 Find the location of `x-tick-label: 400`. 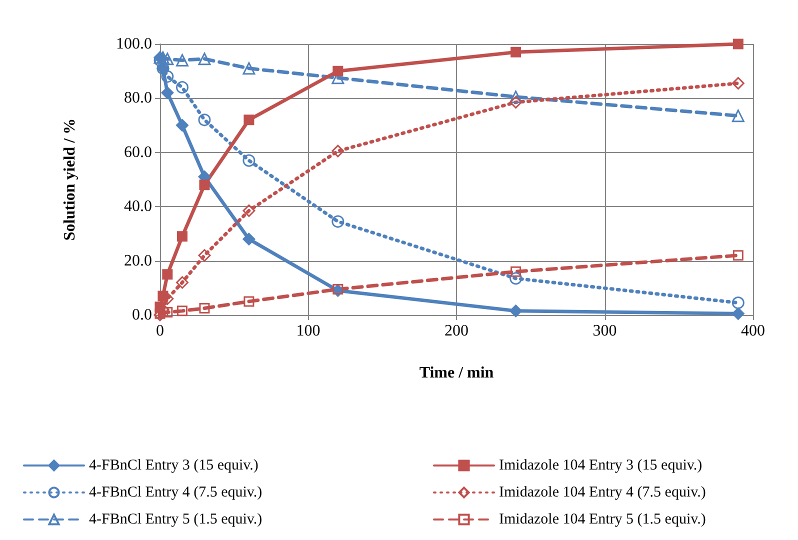

x-tick-label: 400 is located at coordinates (753, 331).